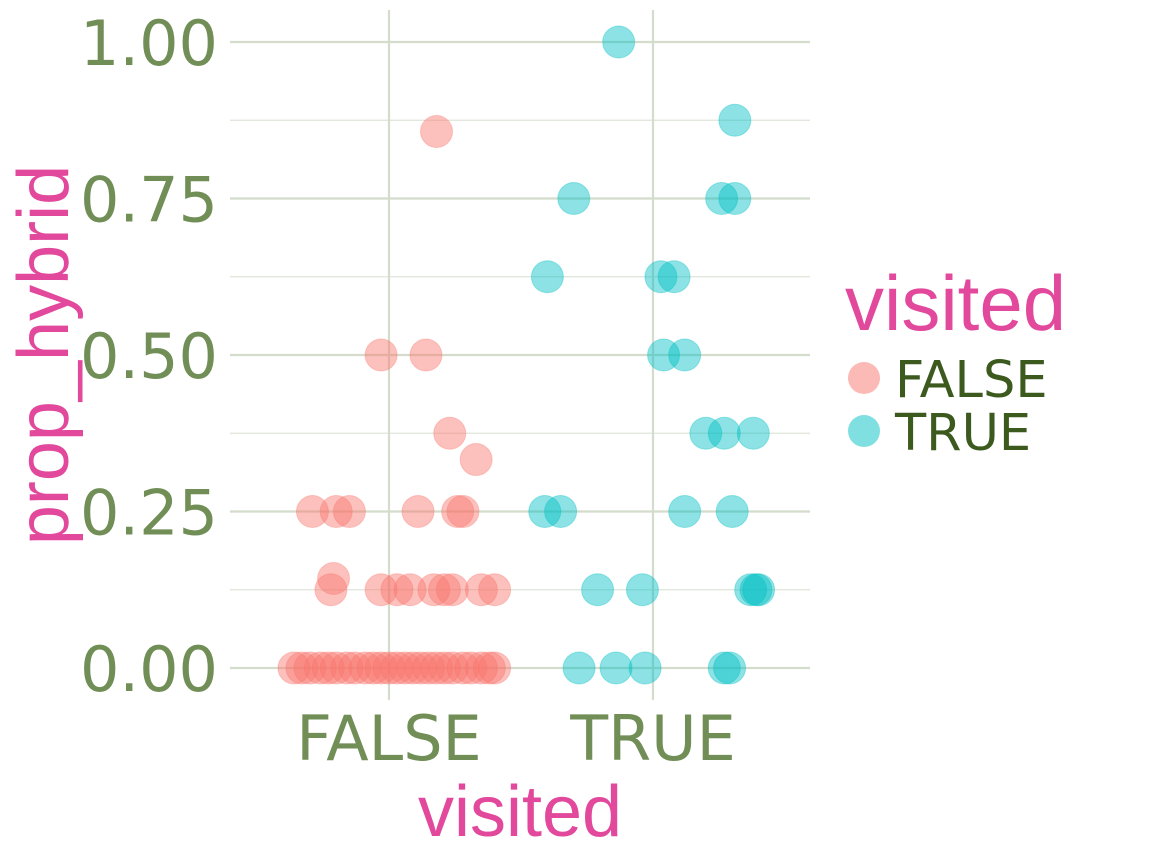 Image resolution: width=1152 pixels, height=864 pixels. Describe the element at coordinates (515, 738) in the screenshot. I see `x-tick-labels: FALSE TRUE` at that location.